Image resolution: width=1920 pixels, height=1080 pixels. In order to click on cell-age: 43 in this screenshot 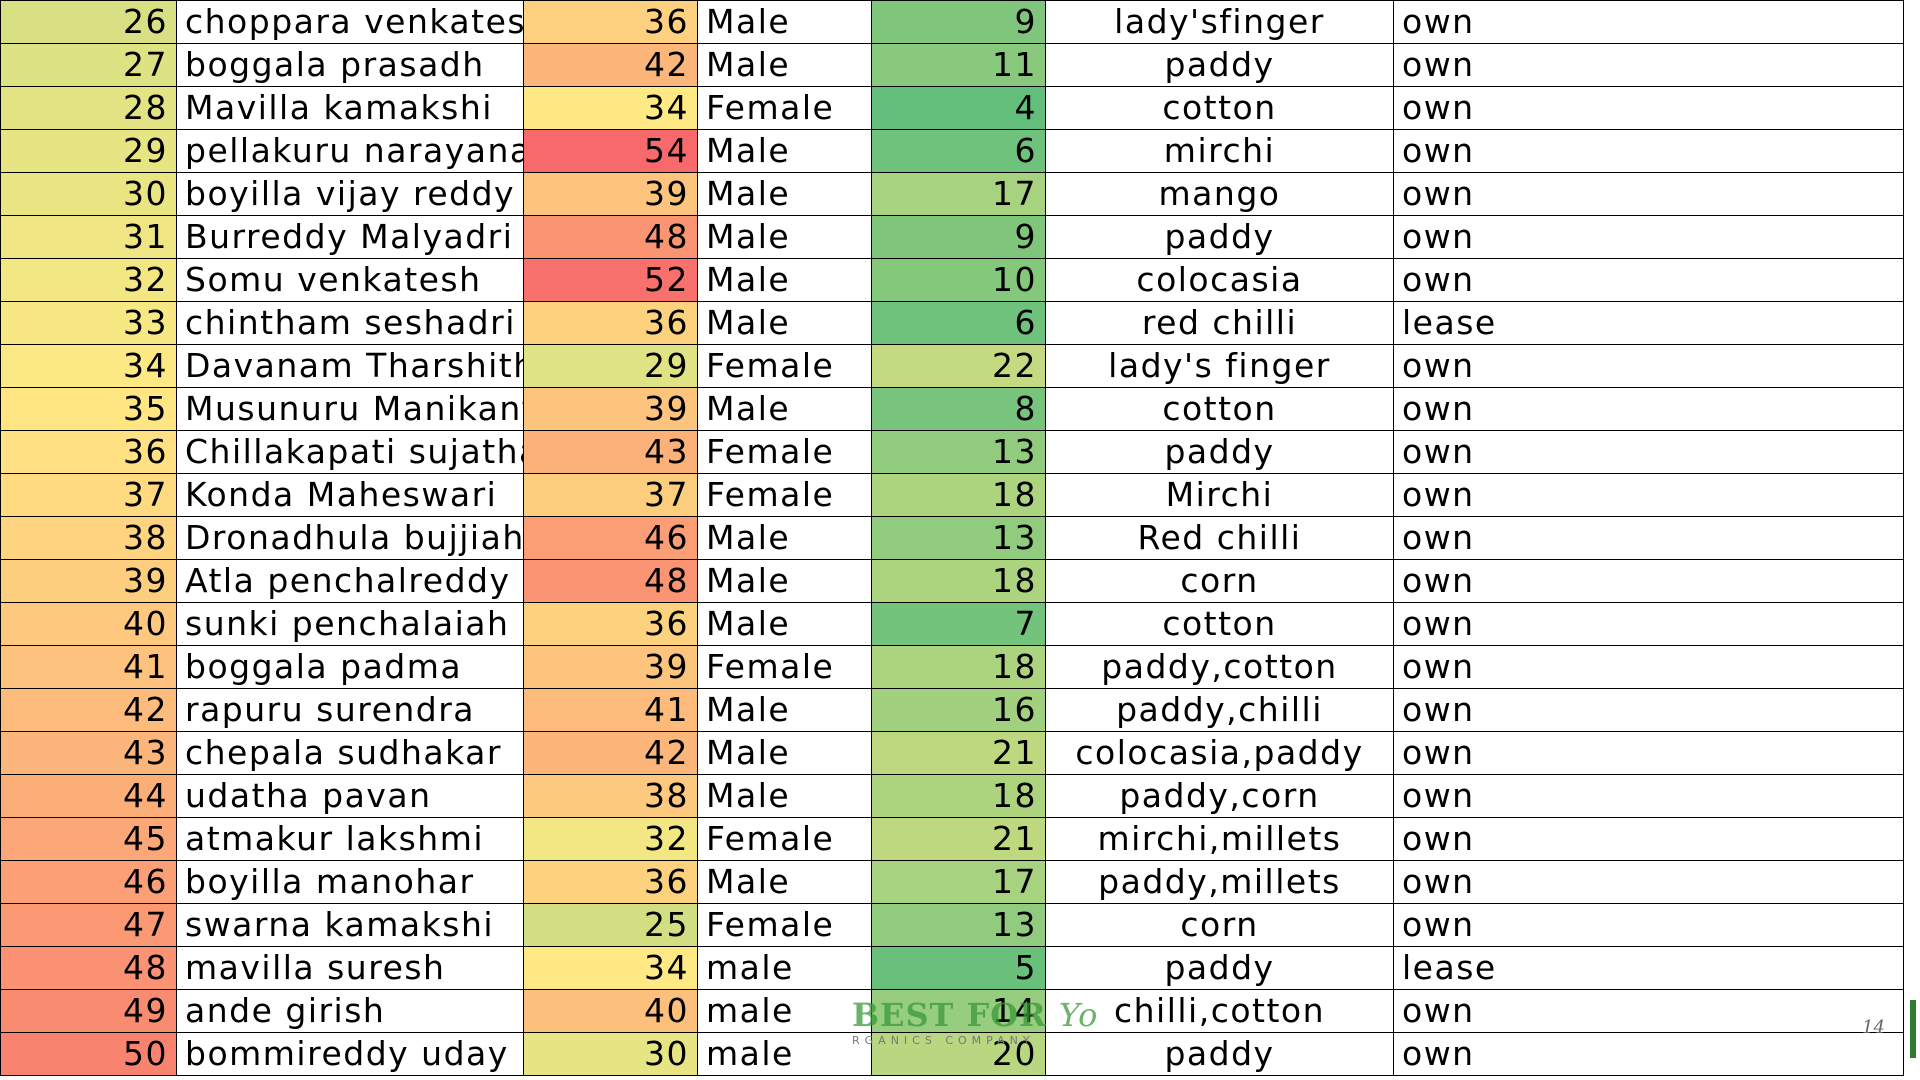, I will do `click(610, 452)`.